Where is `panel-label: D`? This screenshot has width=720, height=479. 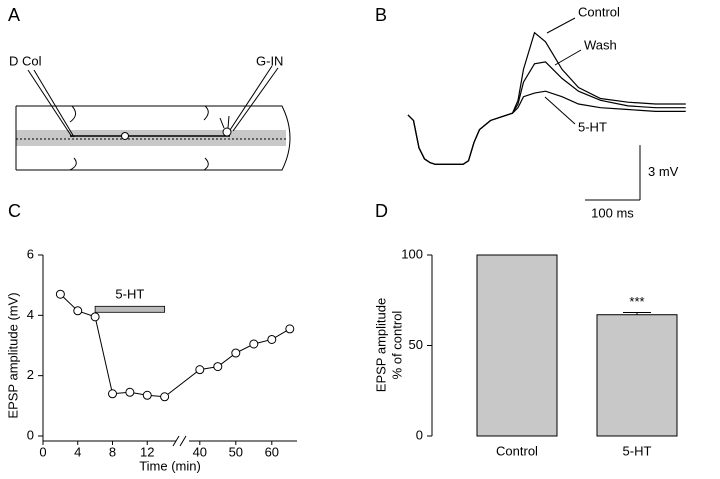
panel-label: D is located at coordinates (381, 211).